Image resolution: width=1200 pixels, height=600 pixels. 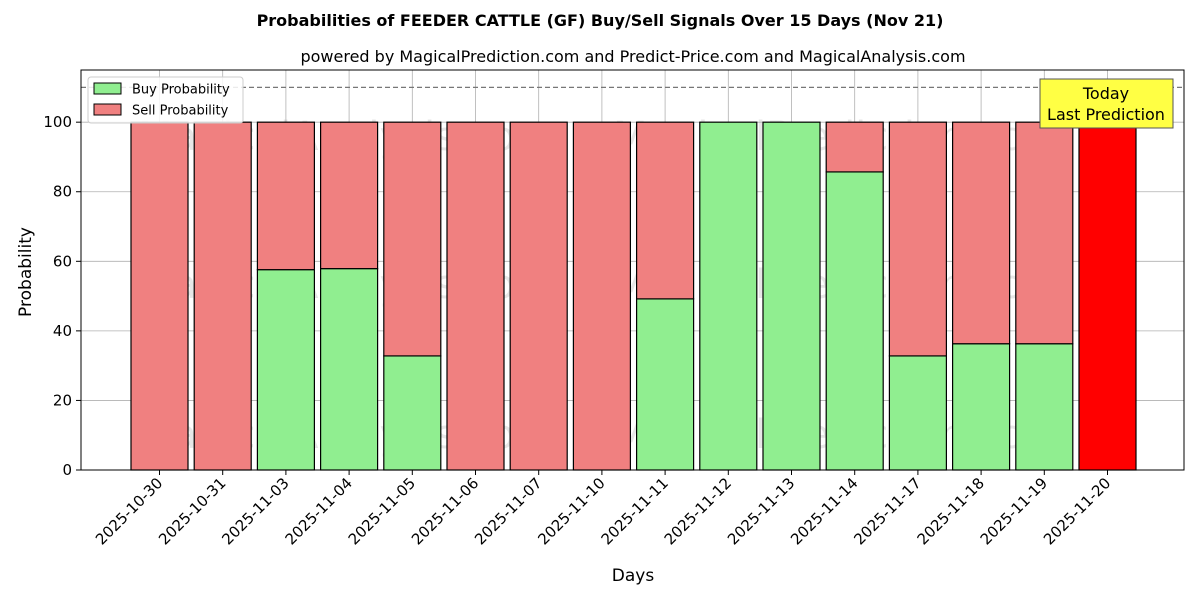 I want to click on x-tick-label: 2025-10-30, so click(x=129, y=511).